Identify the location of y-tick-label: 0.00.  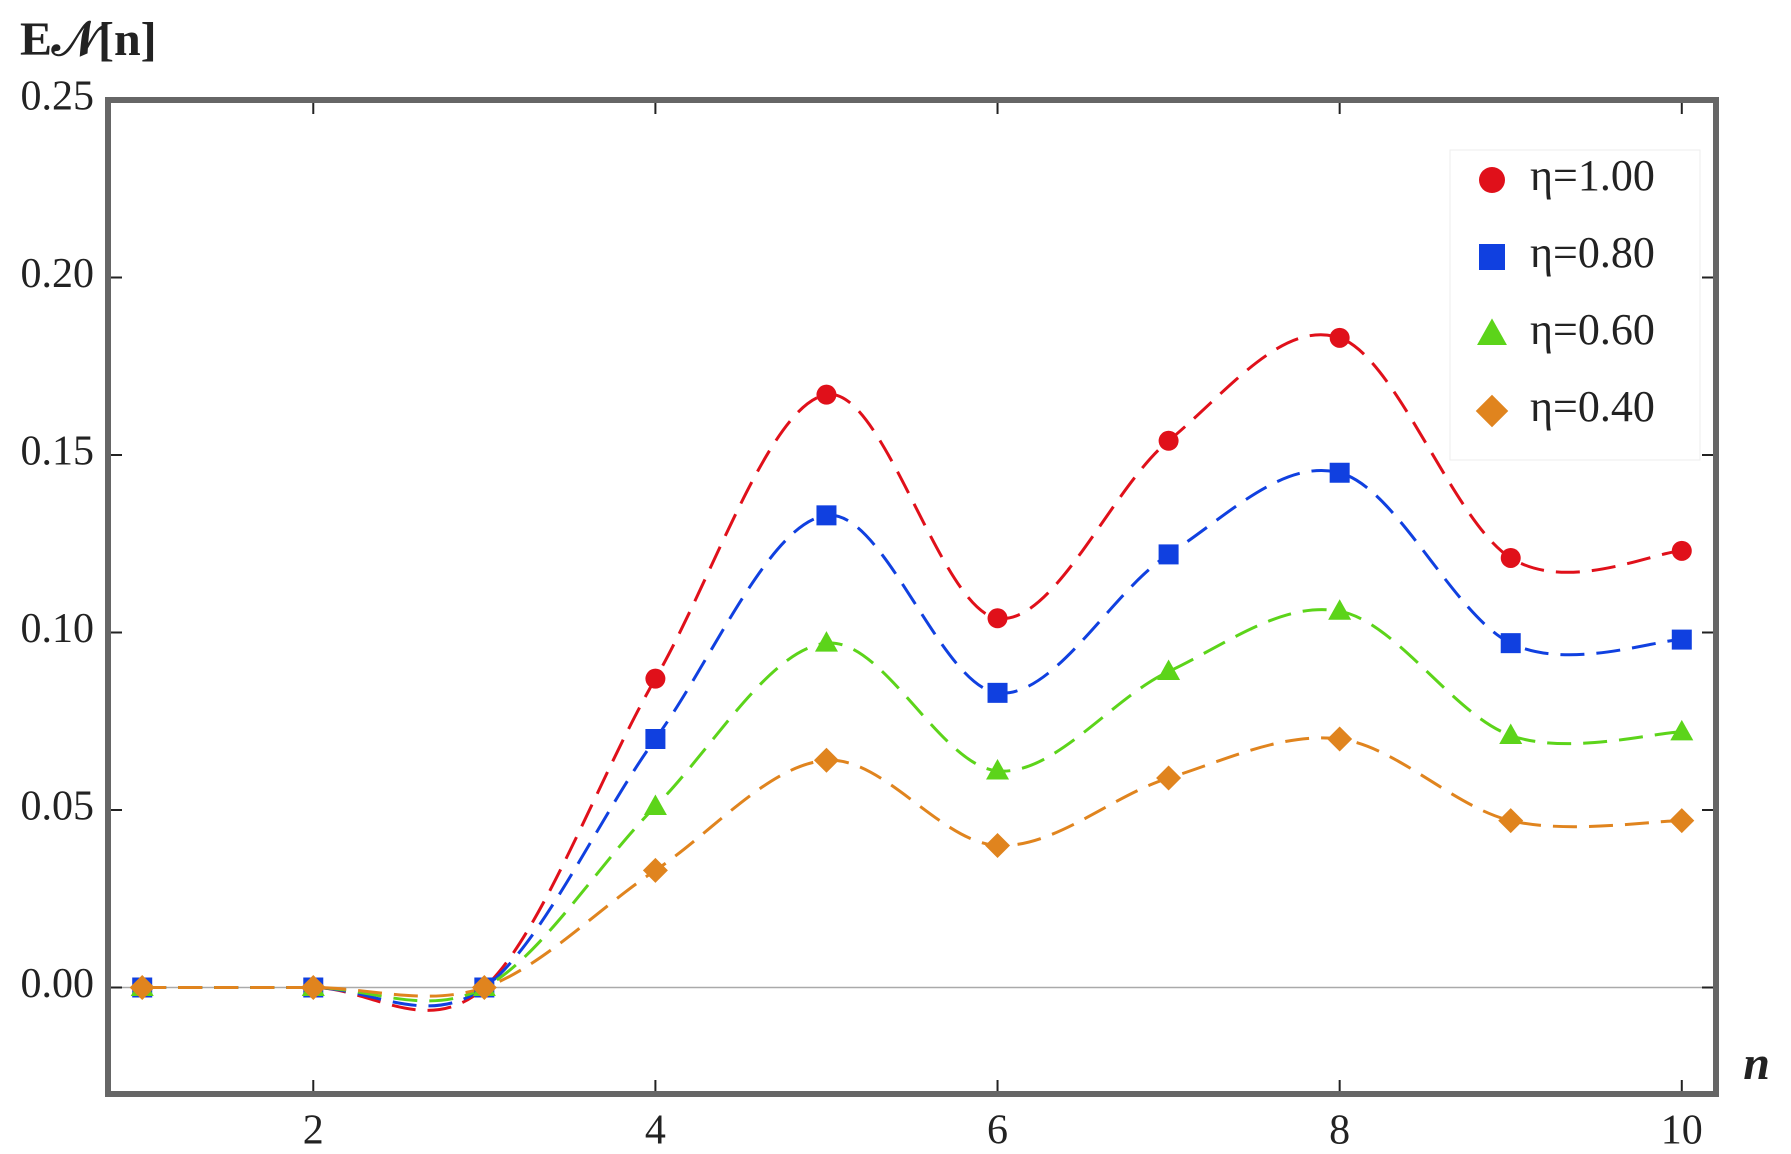
(58, 984).